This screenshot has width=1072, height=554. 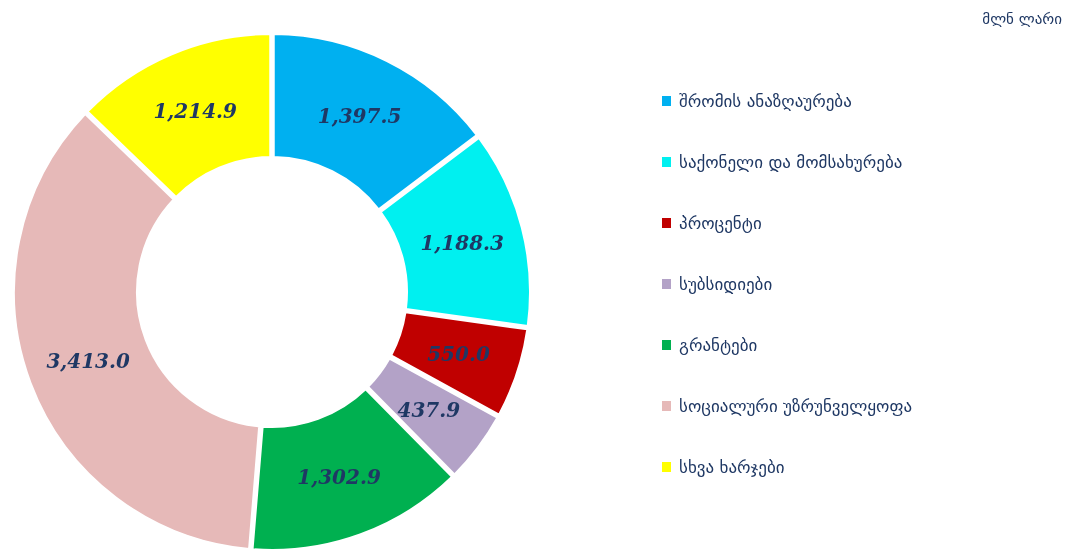 I want to click on legend-label: შრომის ანაზღაურება, so click(x=765, y=100).